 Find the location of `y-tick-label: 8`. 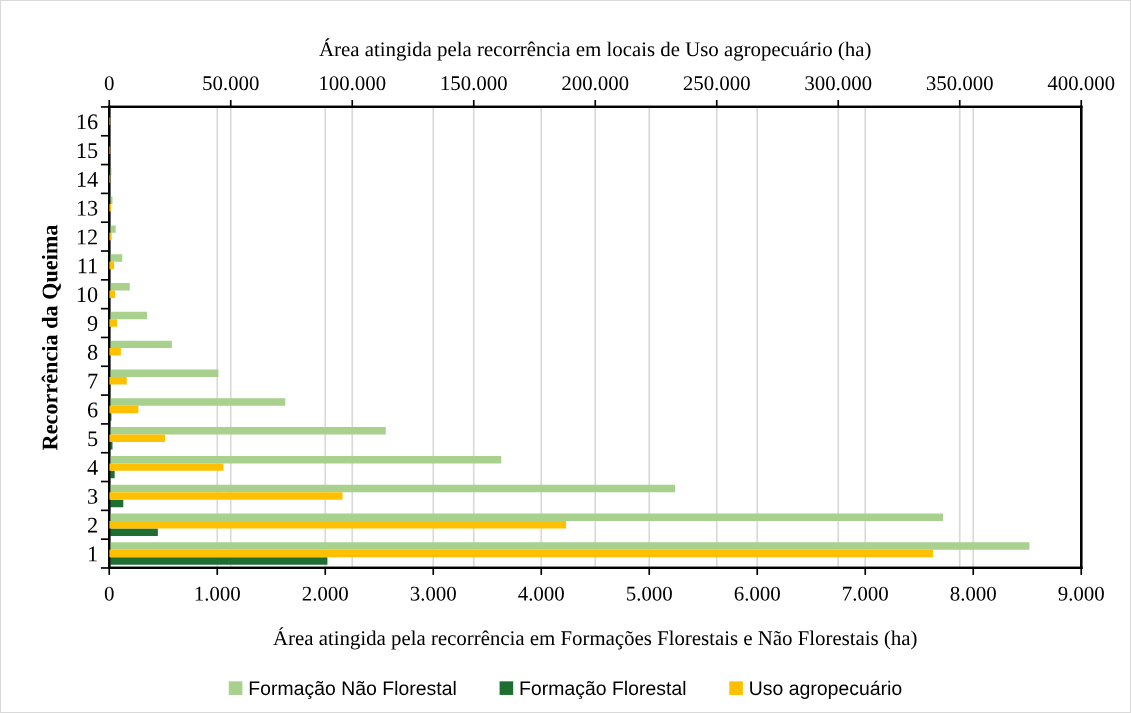

y-tick-label: 8 is located at coordinates (92, 352).